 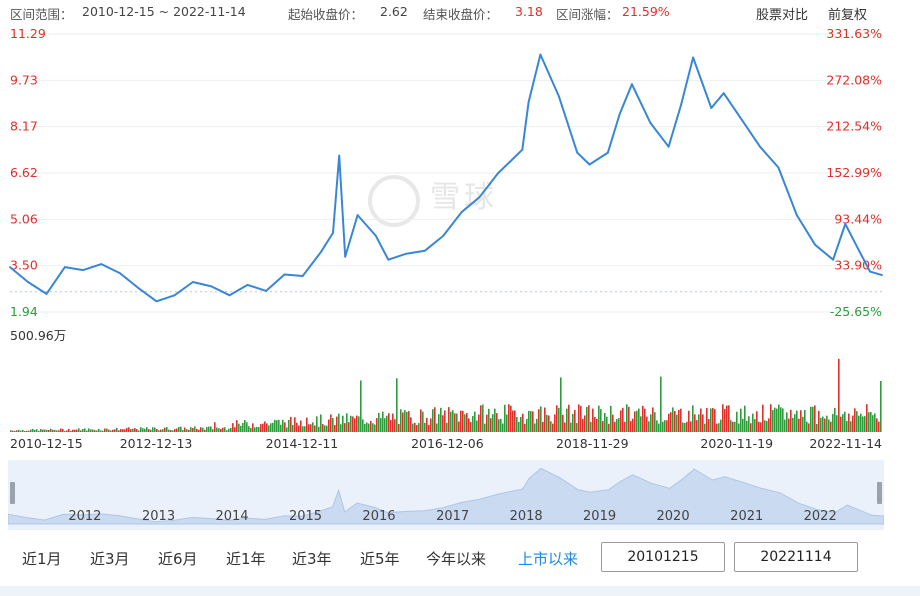 What do you see at coordinates (178, 559) in the screenshot?
I see `period-6m: 近6月` at bounding box center [178, 559].